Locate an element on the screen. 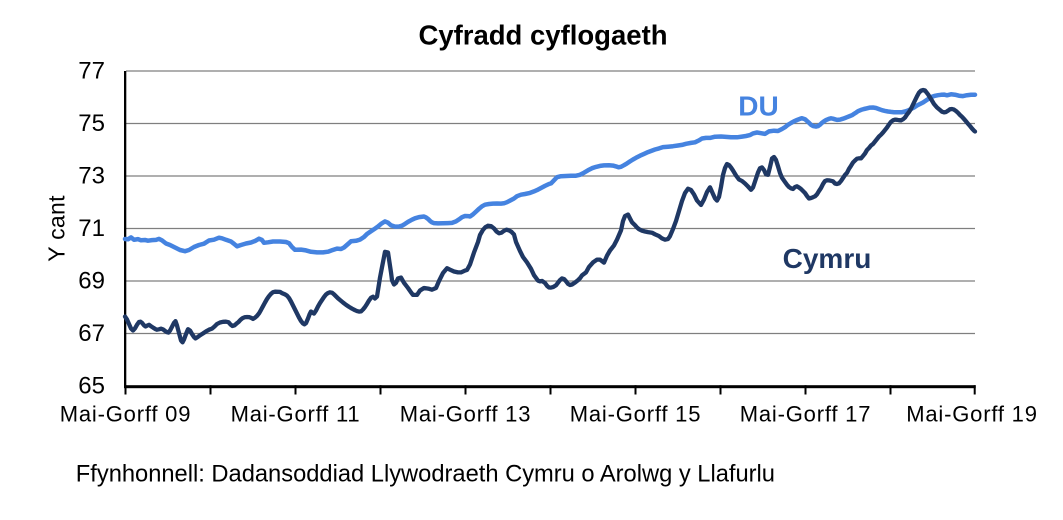 The width and height of the screenshot is (1063, 520). svg-text: 69 is located at coordinates (91, 281).